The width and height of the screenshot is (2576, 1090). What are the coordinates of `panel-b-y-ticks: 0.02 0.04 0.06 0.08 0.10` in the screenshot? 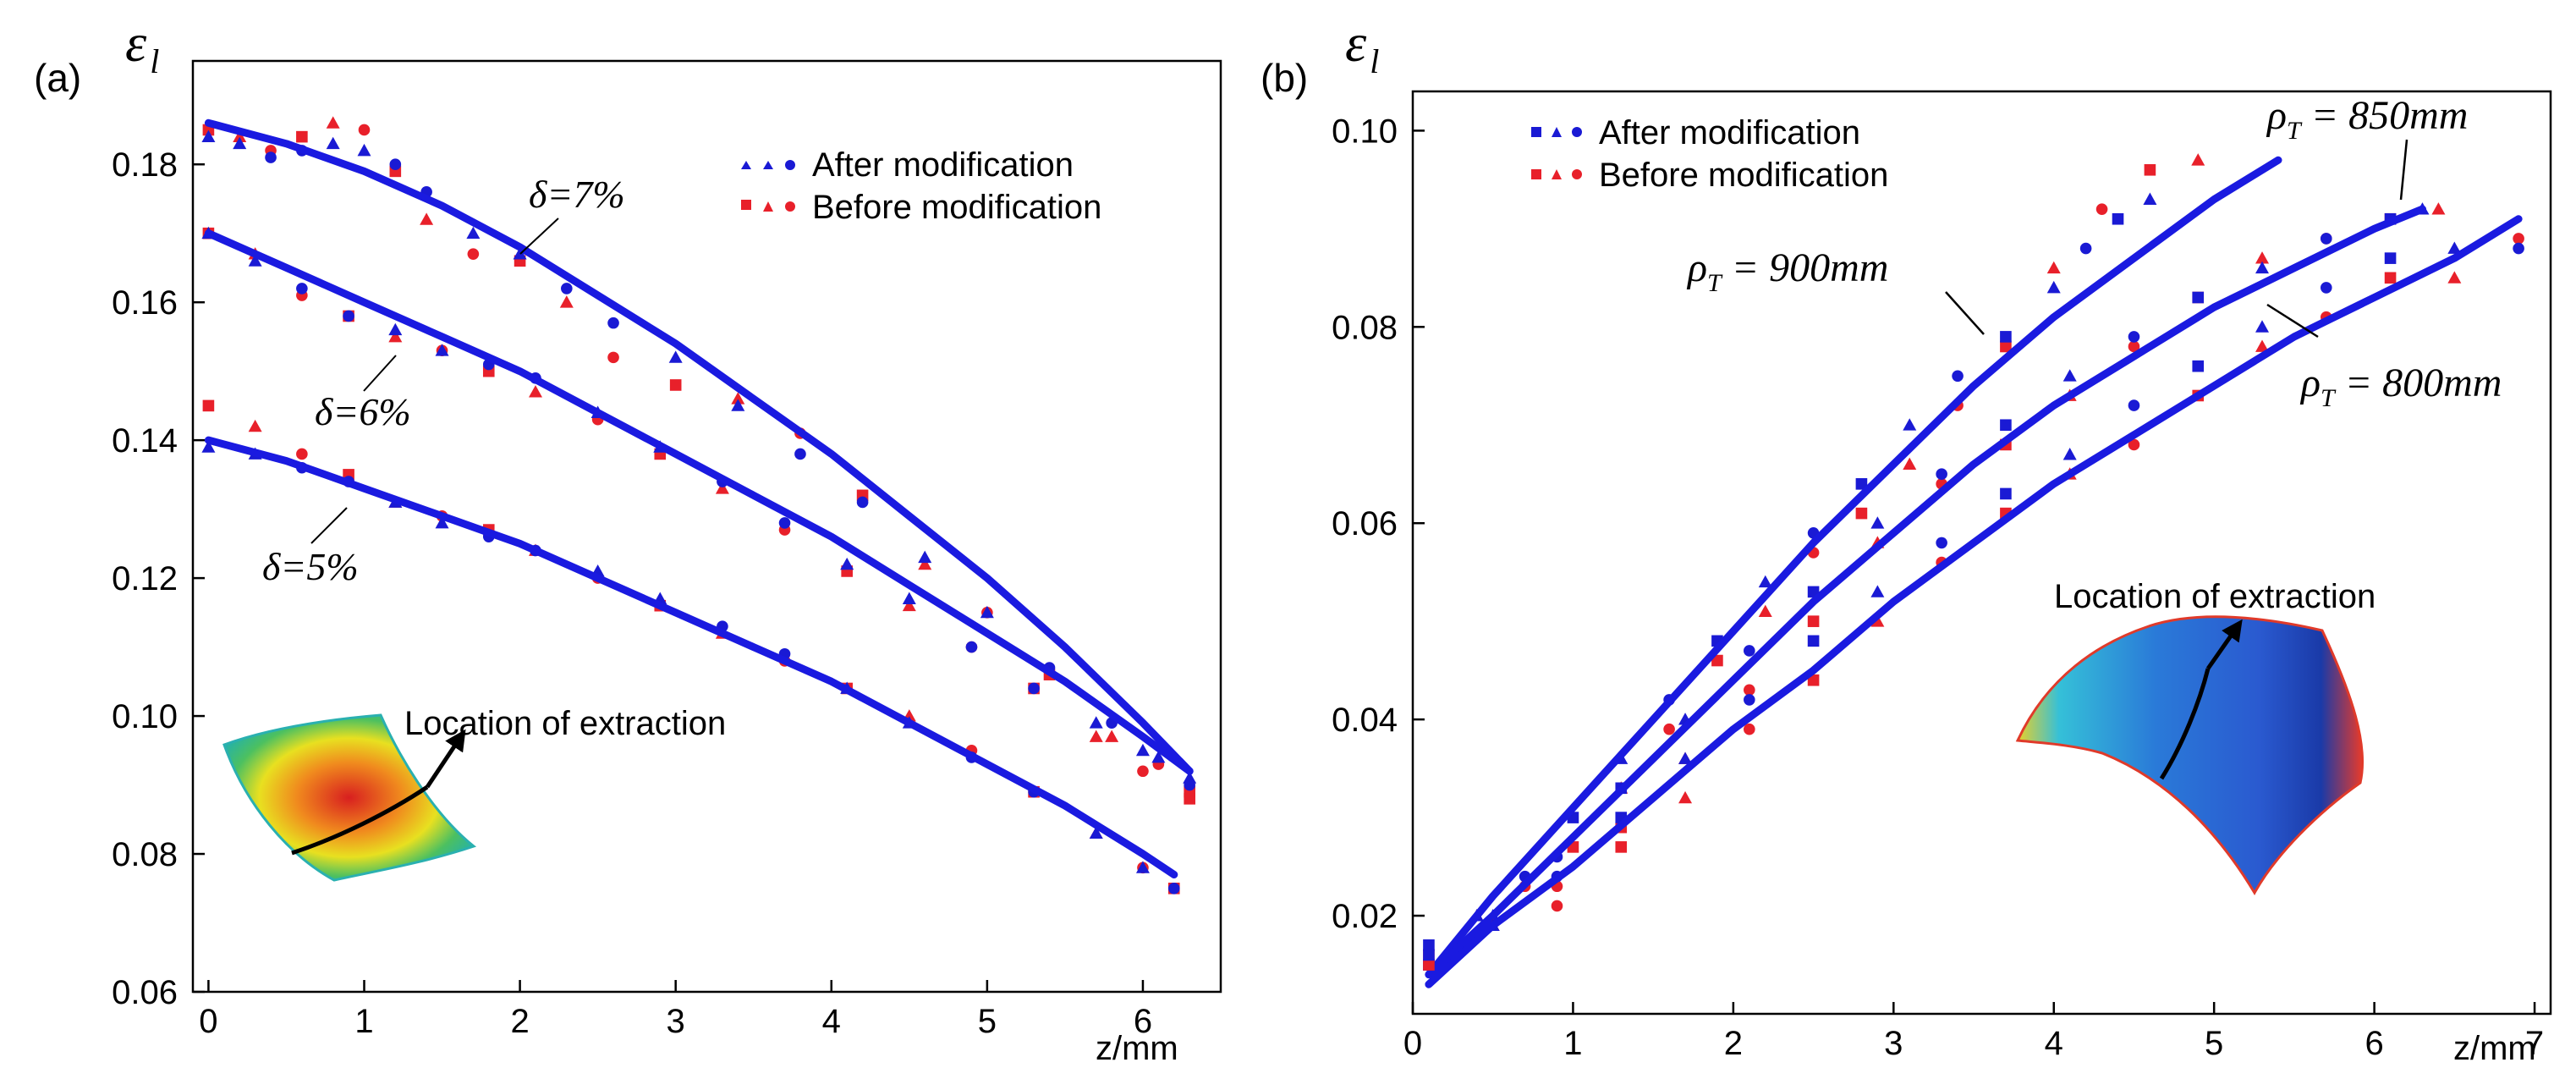 It's located at (1379, 524).